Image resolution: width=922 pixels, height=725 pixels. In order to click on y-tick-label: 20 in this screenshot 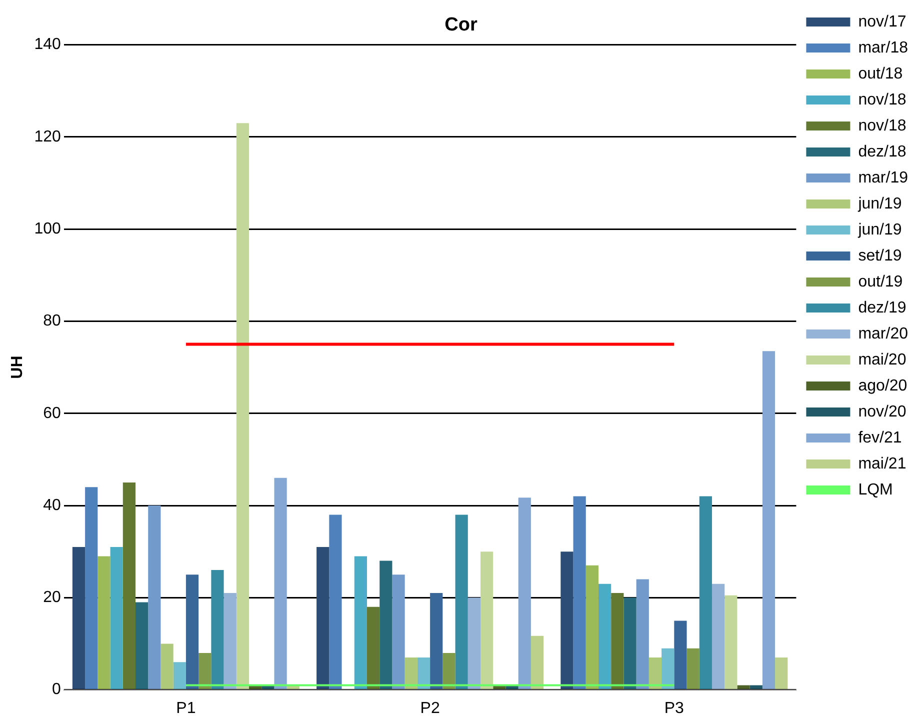, I will do `click(52, 597)`.